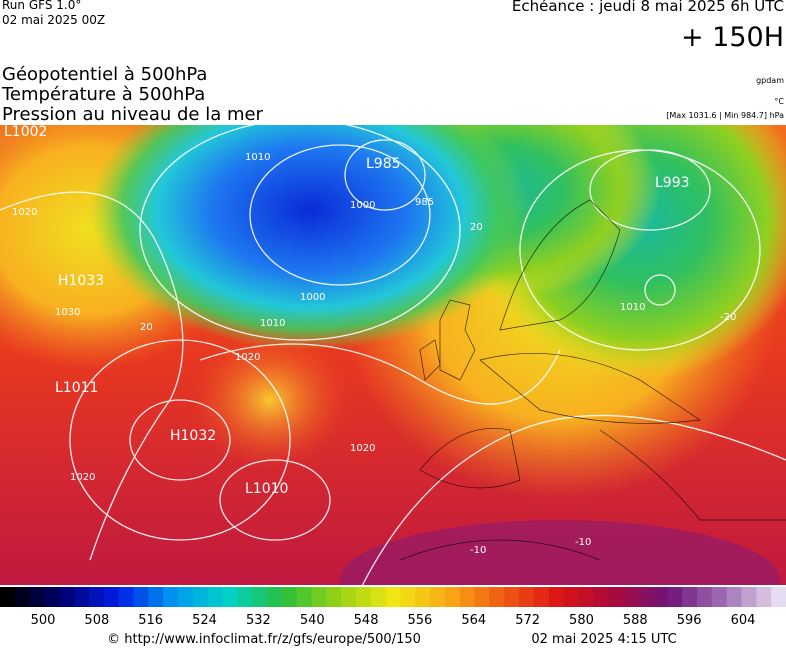 The image size is (786, 652). What do you see at coordinates (689, 620) in the screenshot?
I see `colorbar-label: 596` at bounding box center [689, 620].